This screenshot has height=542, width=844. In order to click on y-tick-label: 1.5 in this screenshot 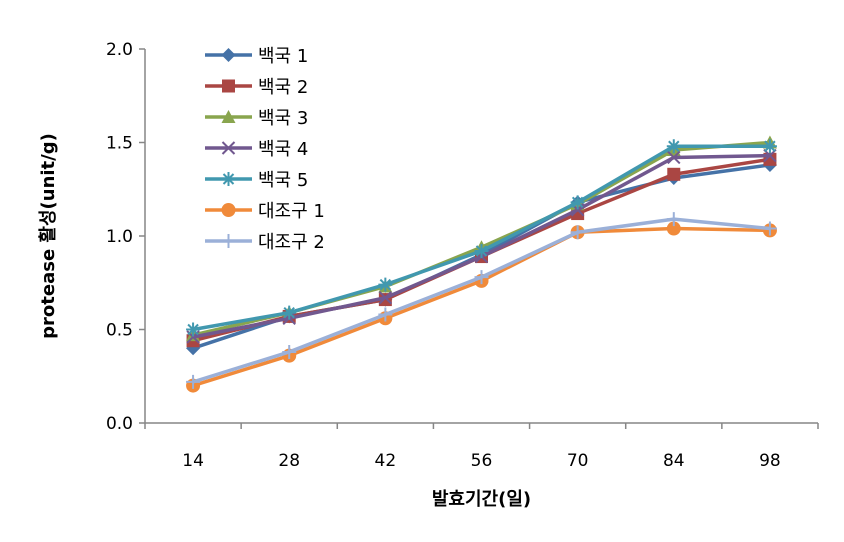, I will do `click(119, 144)`.